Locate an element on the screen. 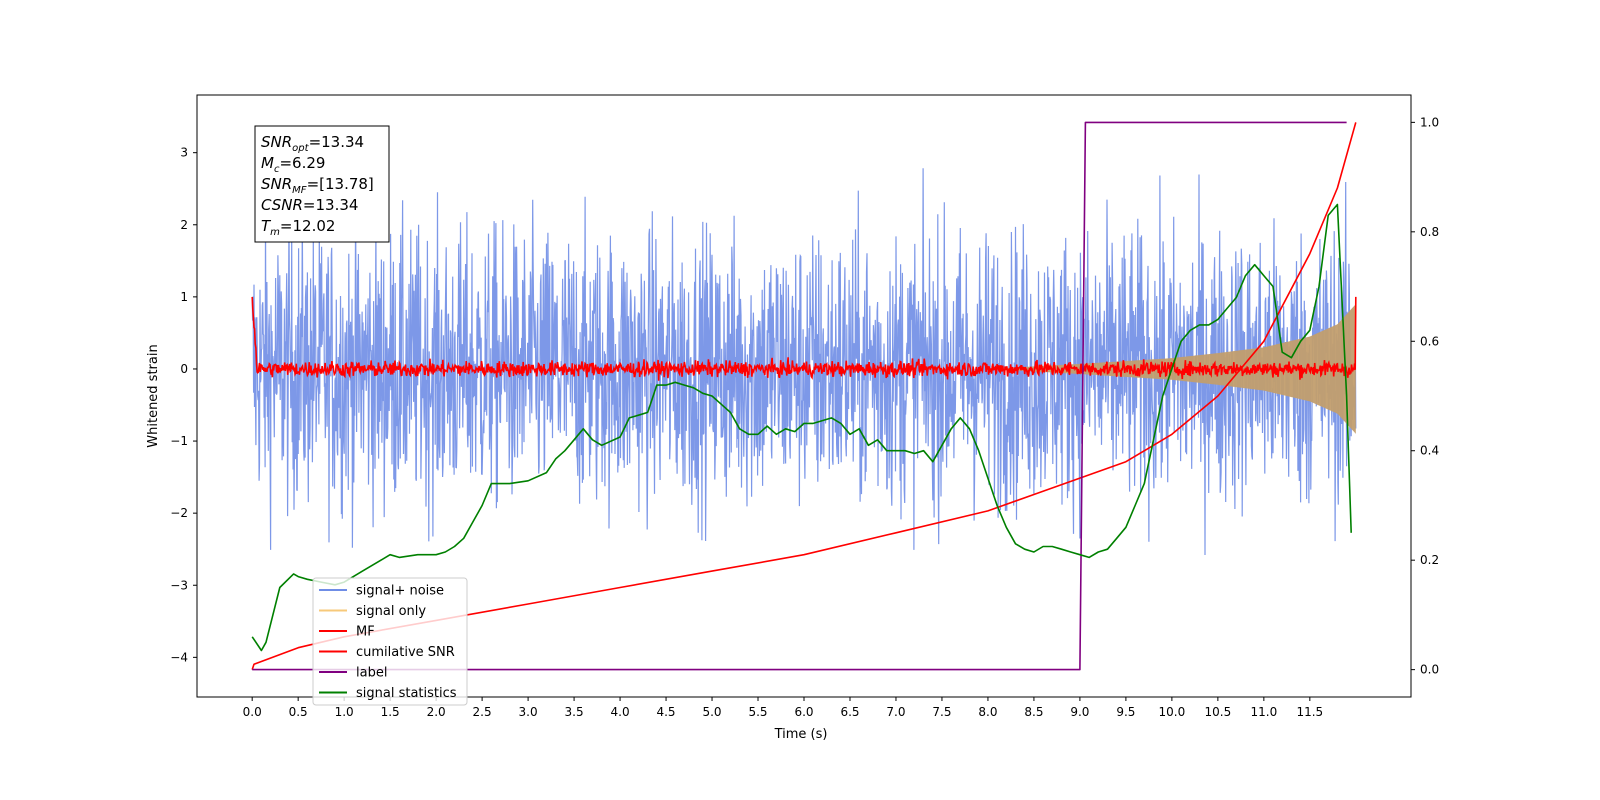  mf-series is located at coordinates (804, 338).